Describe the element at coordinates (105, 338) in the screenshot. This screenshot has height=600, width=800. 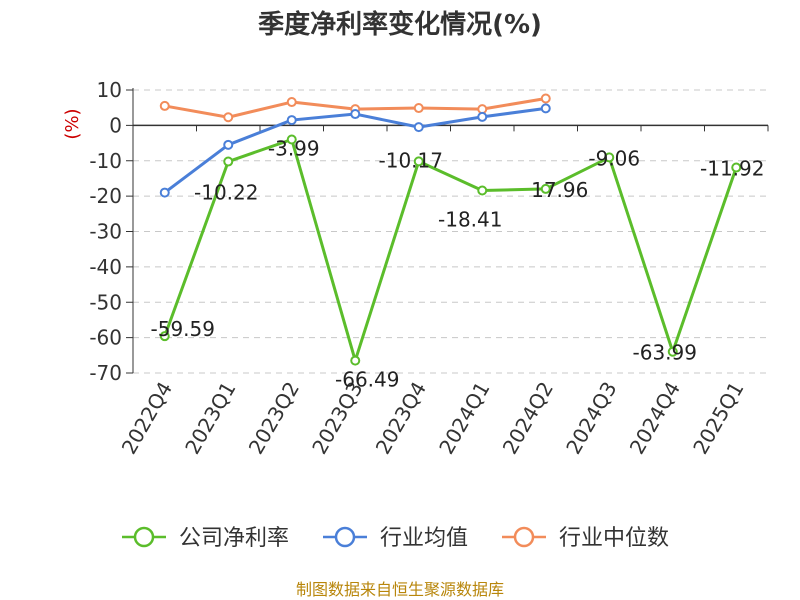
I see `y-tick-label: -60` at that location.